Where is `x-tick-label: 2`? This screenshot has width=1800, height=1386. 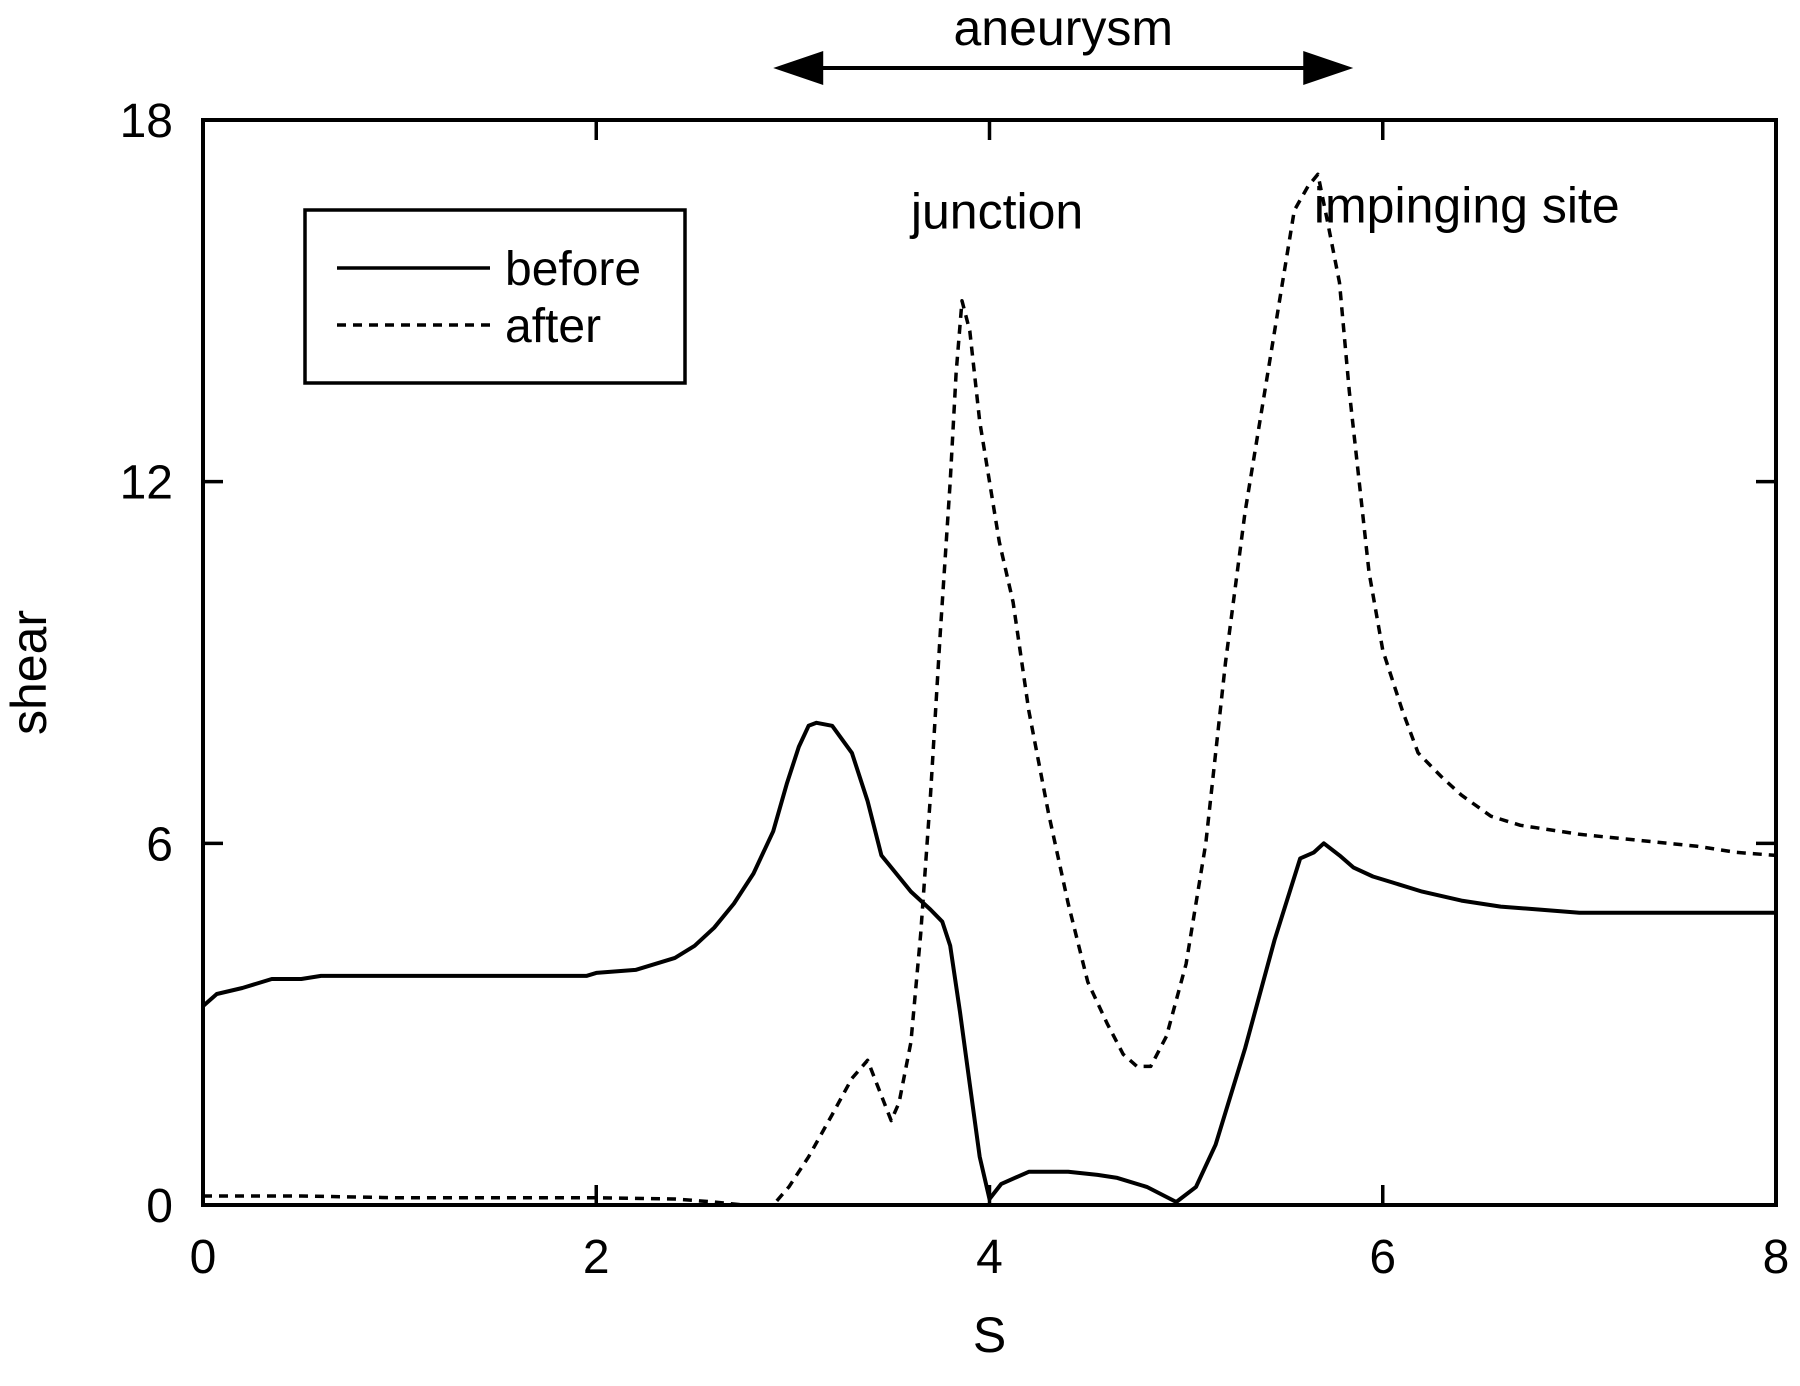
x-tick-label: 2 is located at coordinates (596, 1257).